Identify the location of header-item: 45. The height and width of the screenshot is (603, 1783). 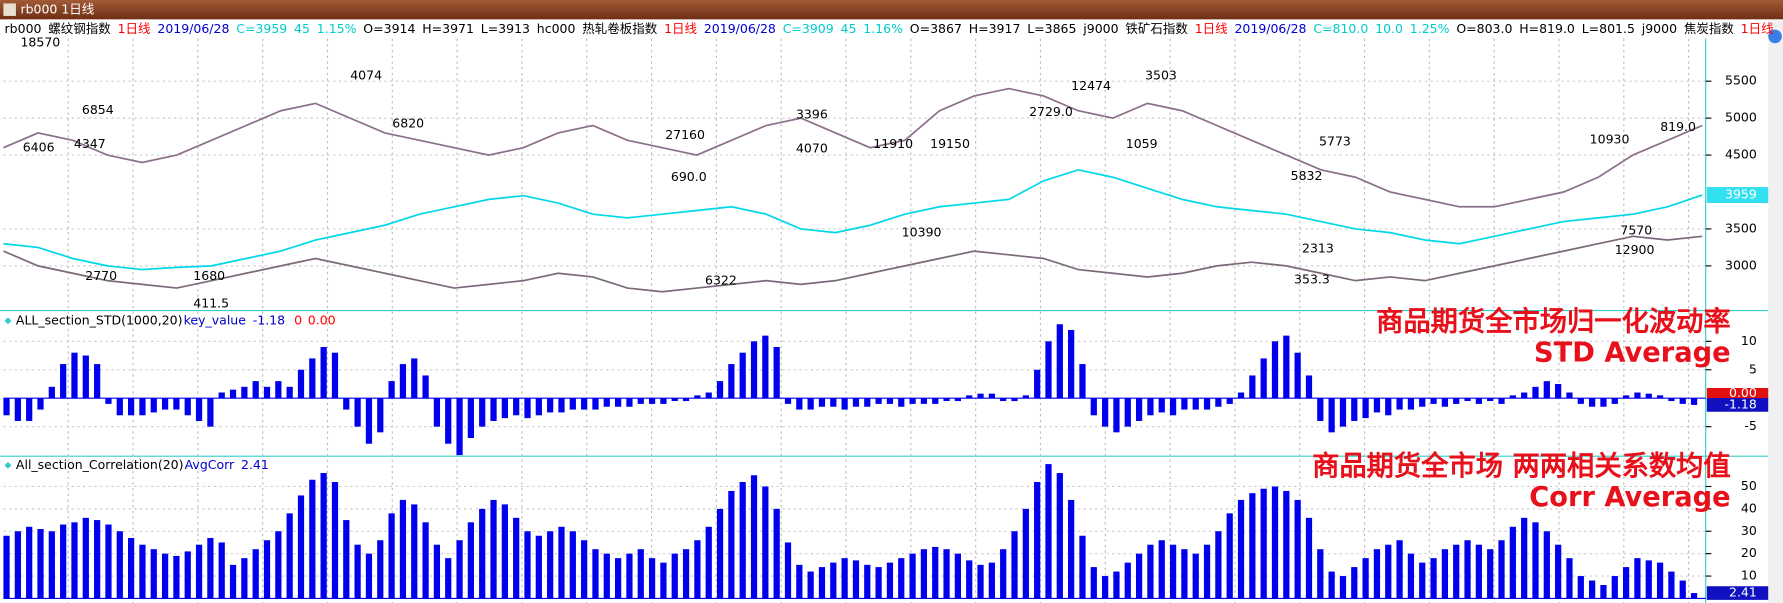
(849, 28).